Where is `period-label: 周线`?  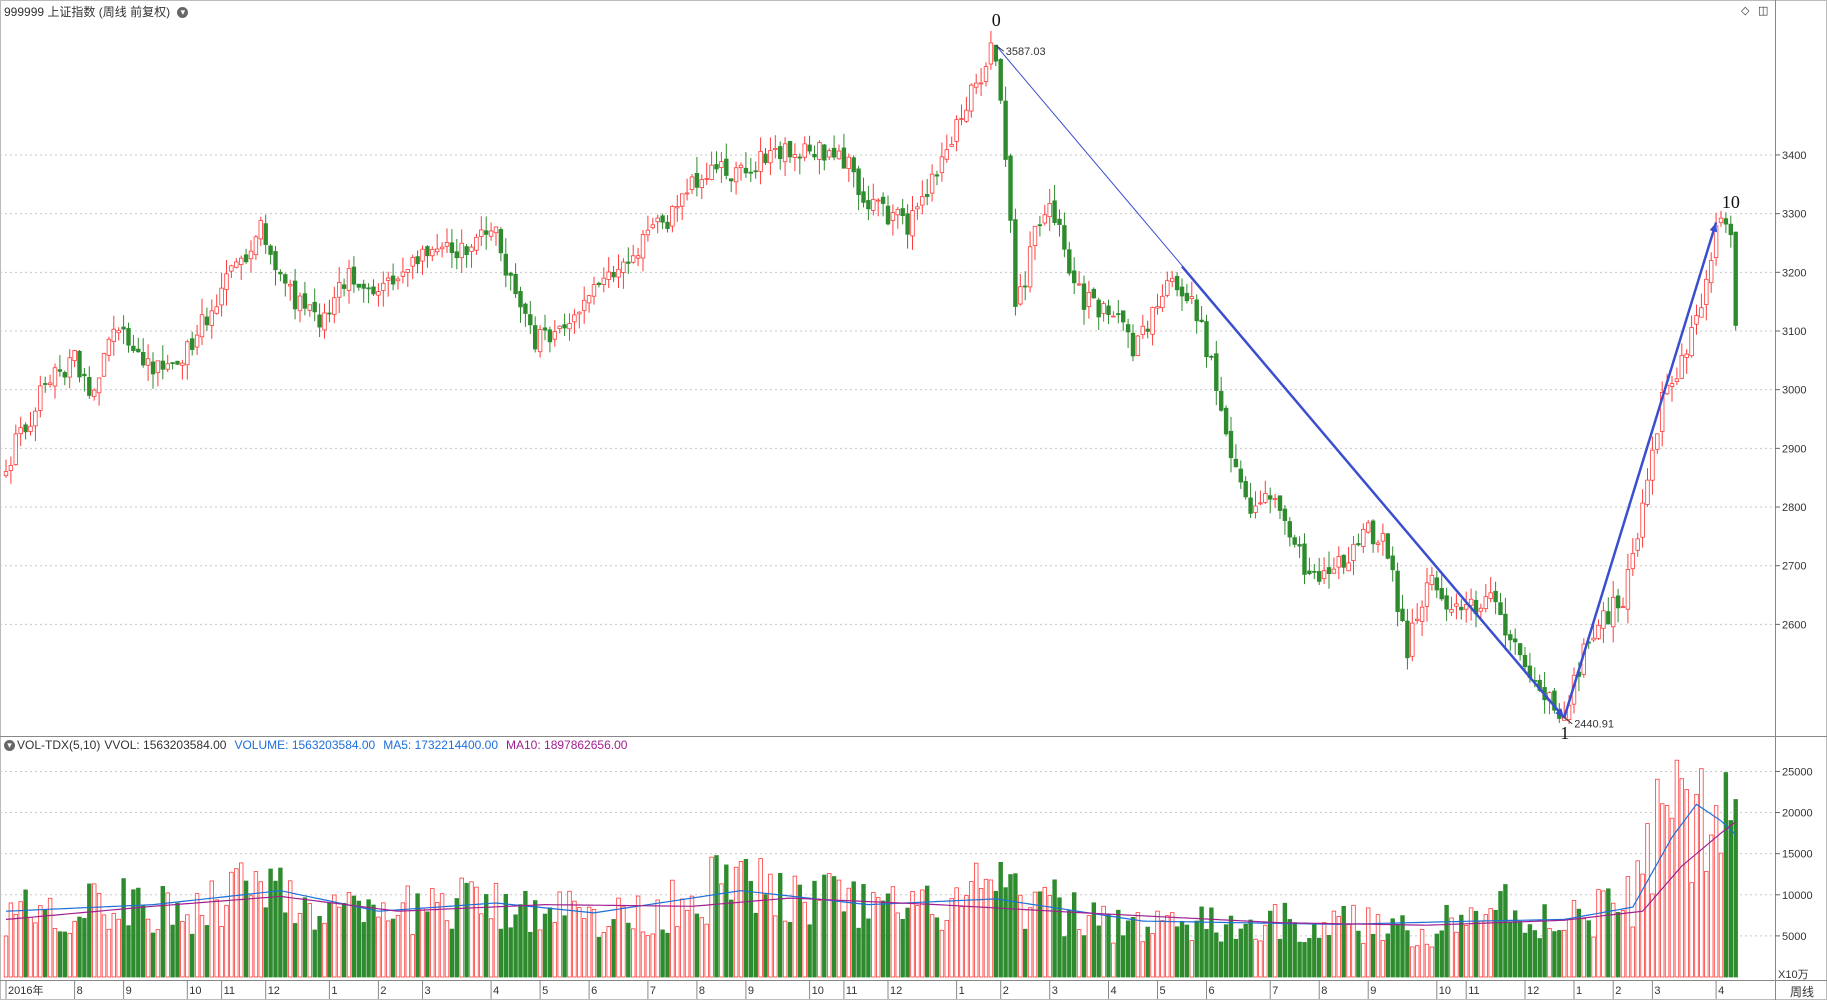 period-label: 周线 is located at coordinates (1802, 992).